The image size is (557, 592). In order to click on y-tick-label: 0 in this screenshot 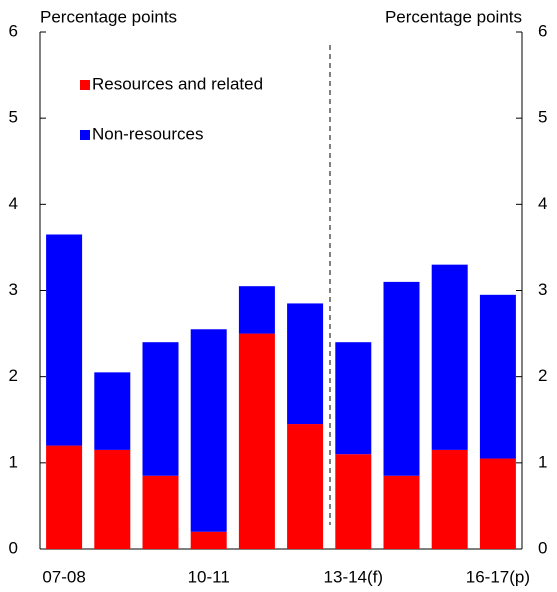, I will do `click(13, 547)`.